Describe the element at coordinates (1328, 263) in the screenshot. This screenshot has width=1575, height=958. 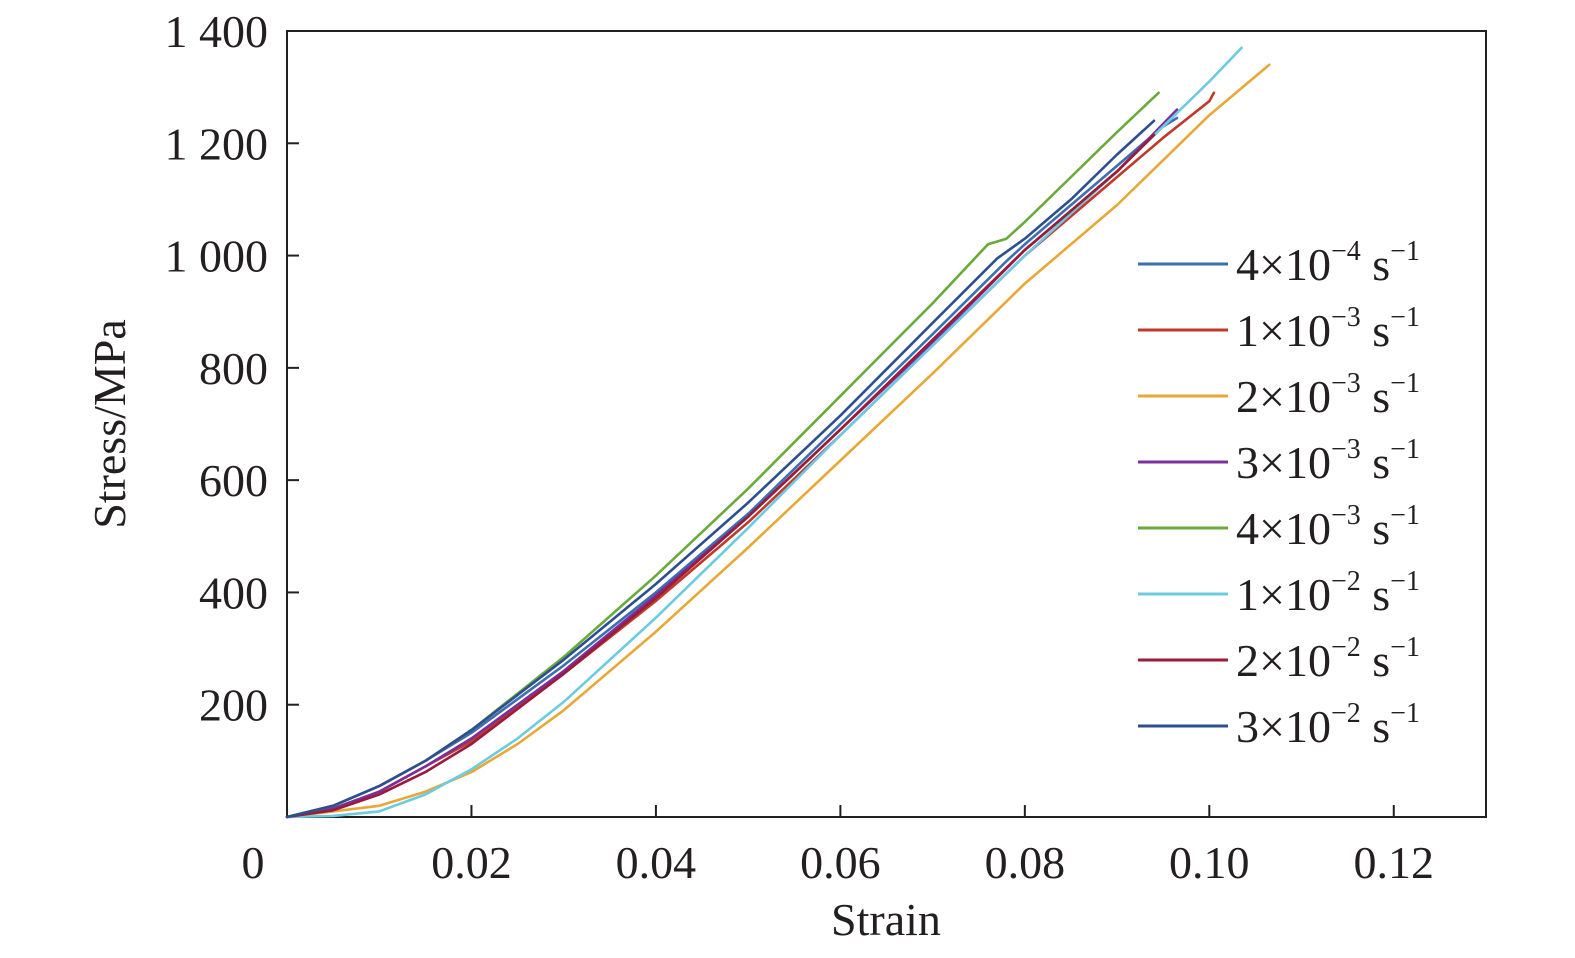
I see `legend-label: 4×10−4 s−1` at that location.